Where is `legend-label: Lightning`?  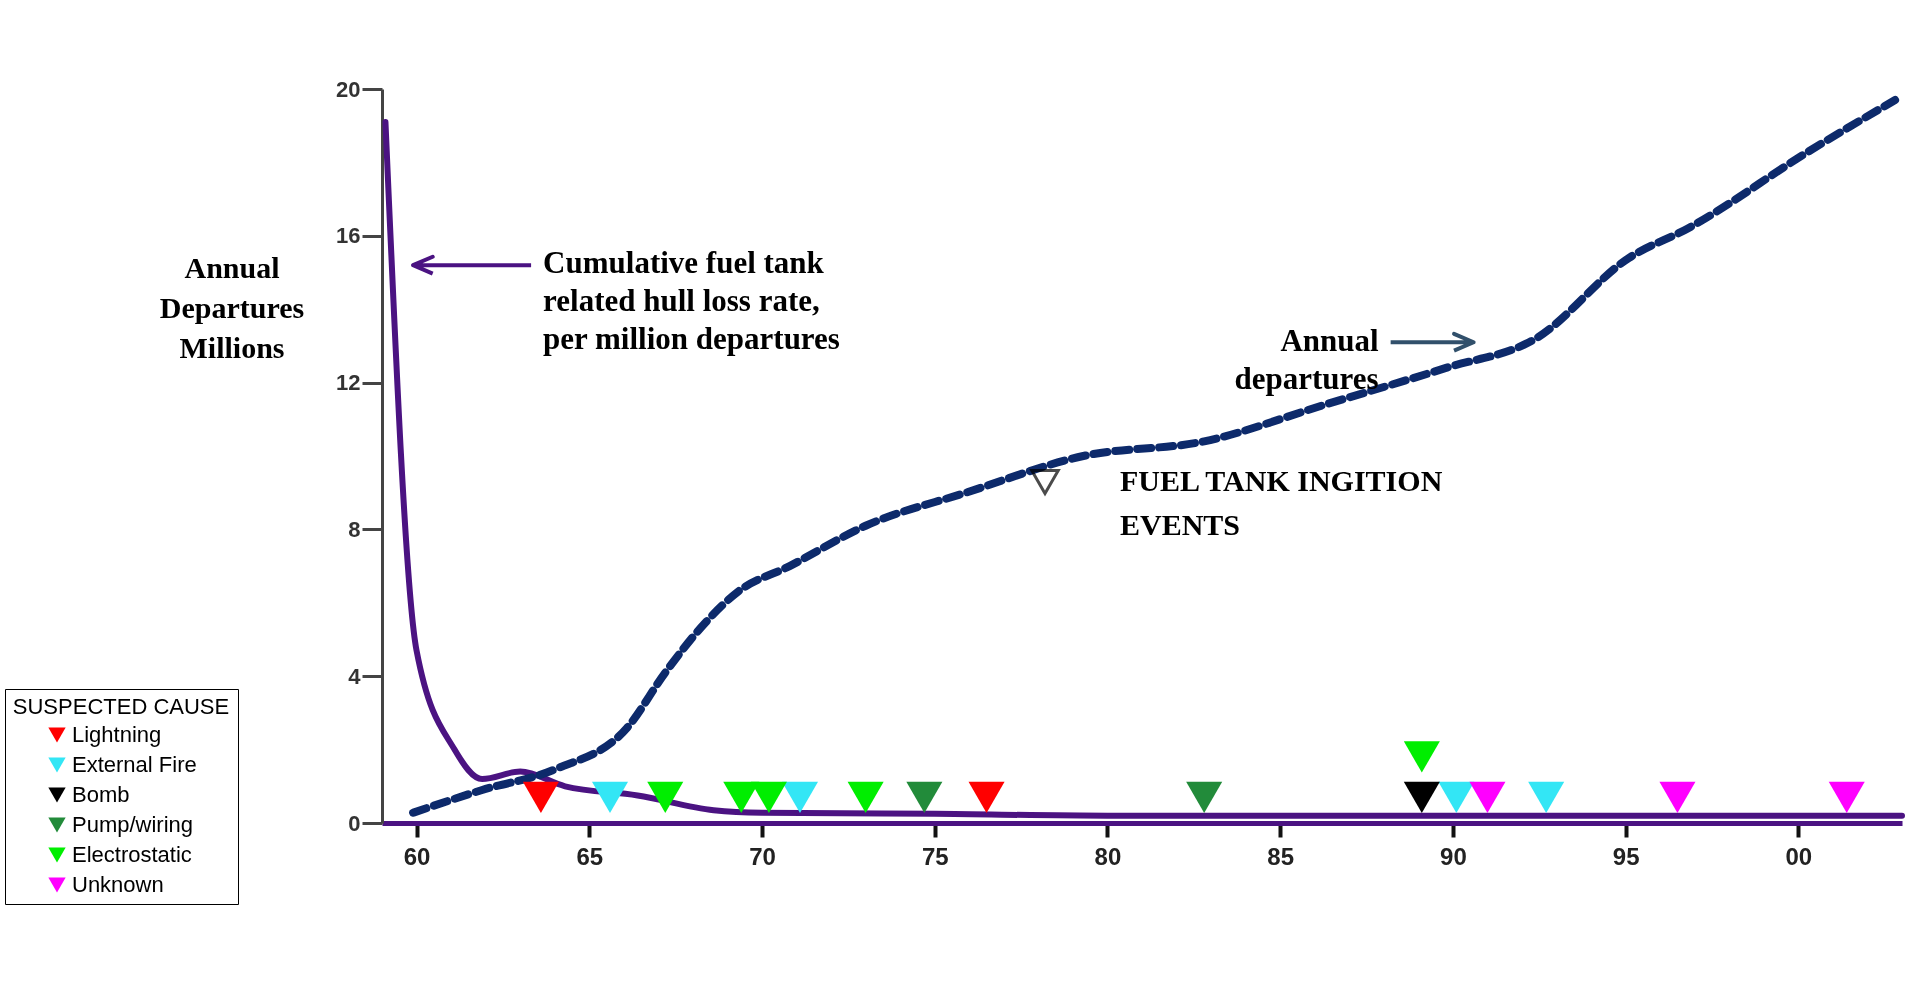
legend-label: Lightning is located at coordinates (117, 734).